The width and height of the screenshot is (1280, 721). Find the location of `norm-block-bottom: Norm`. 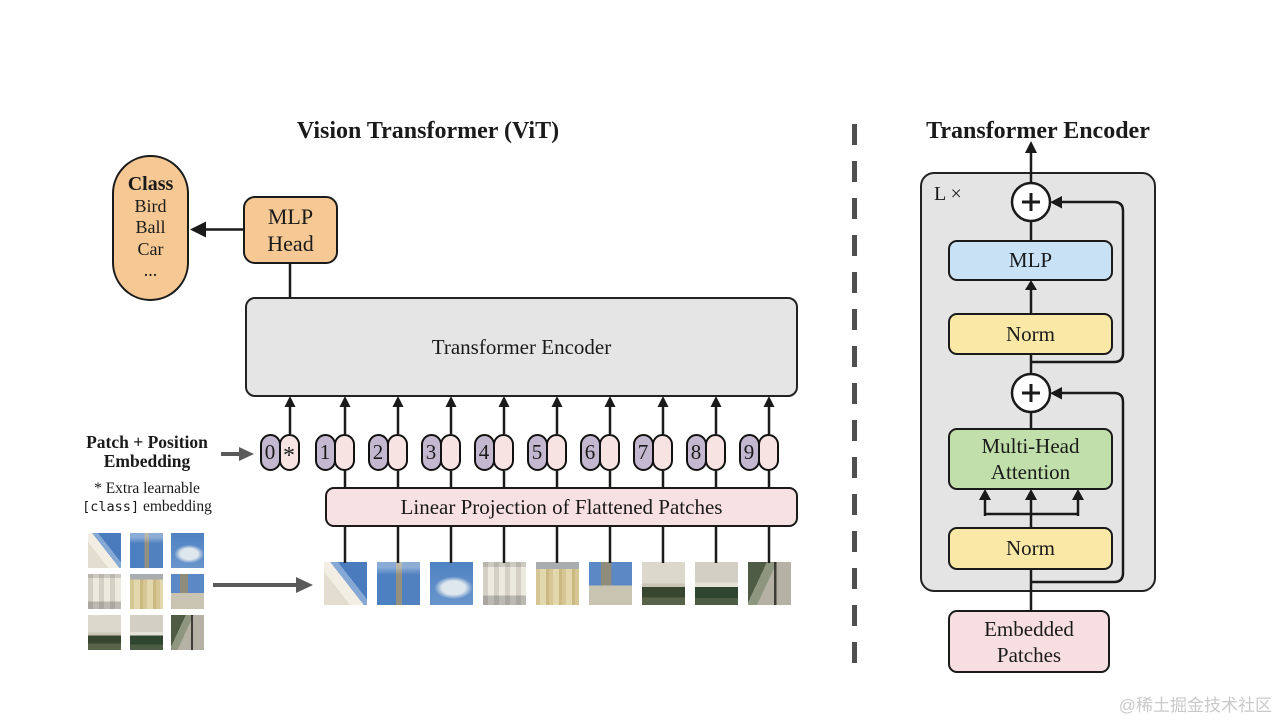

norm-block-bottom: Norm is located at coordinates (1030, 548).